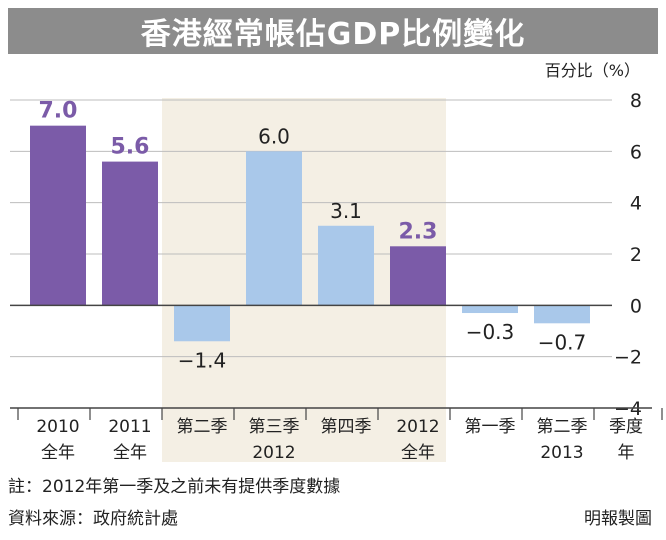 The image size is (666, 540). Describe the element at coordinates (626, 427) in the screenshot. I see `x-label-top: 季度` at that location.